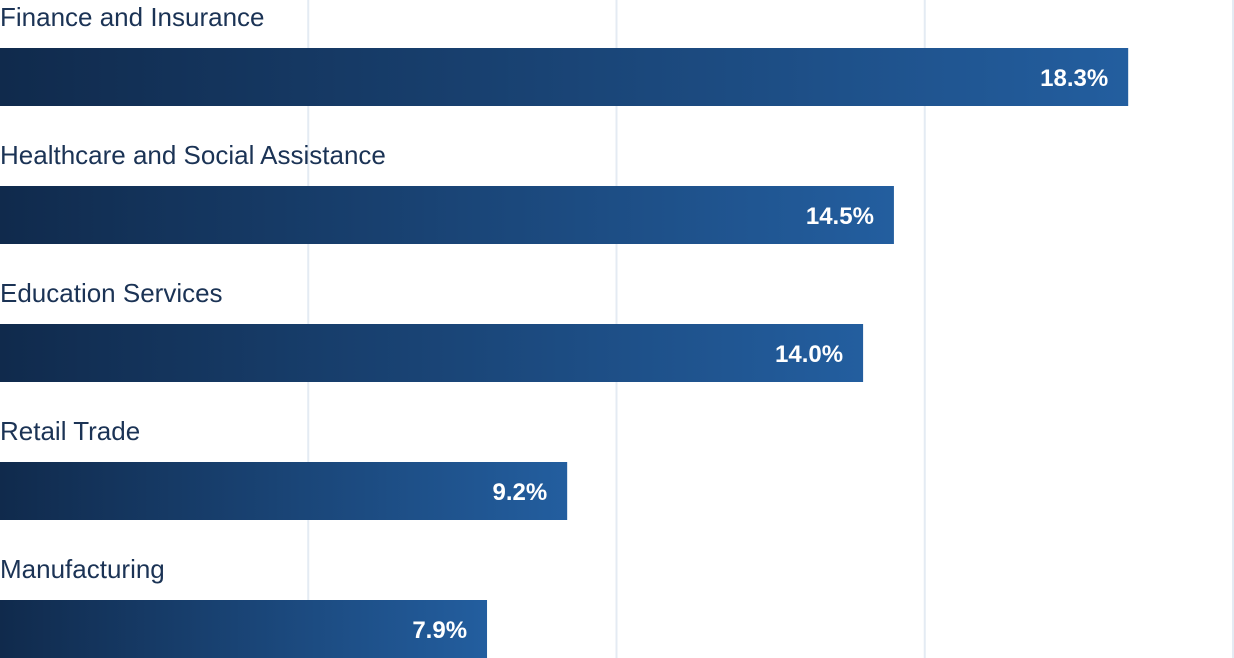 The width and height of the screenshot is (1234, 658). Describe the element at coordinates (82, 569) in the screenshot. I see `category-label: Manufacturing` at that location.